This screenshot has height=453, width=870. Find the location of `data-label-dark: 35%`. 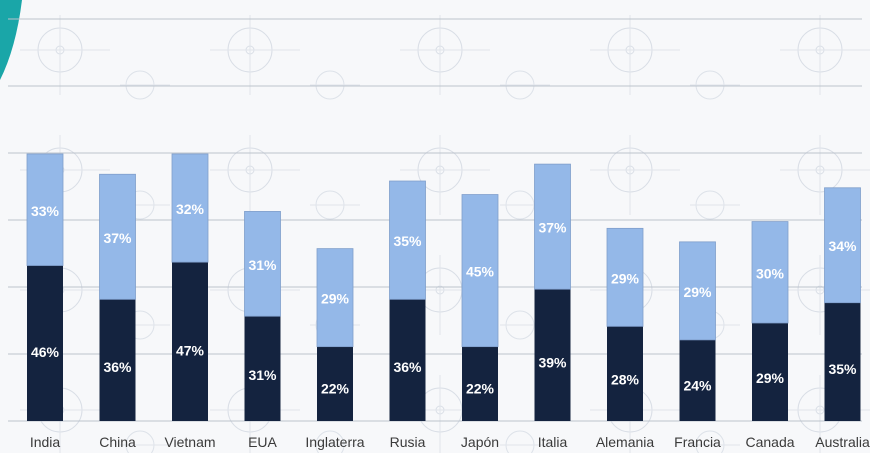

data-label-dark: 35% is located at coordinates (842, 369).